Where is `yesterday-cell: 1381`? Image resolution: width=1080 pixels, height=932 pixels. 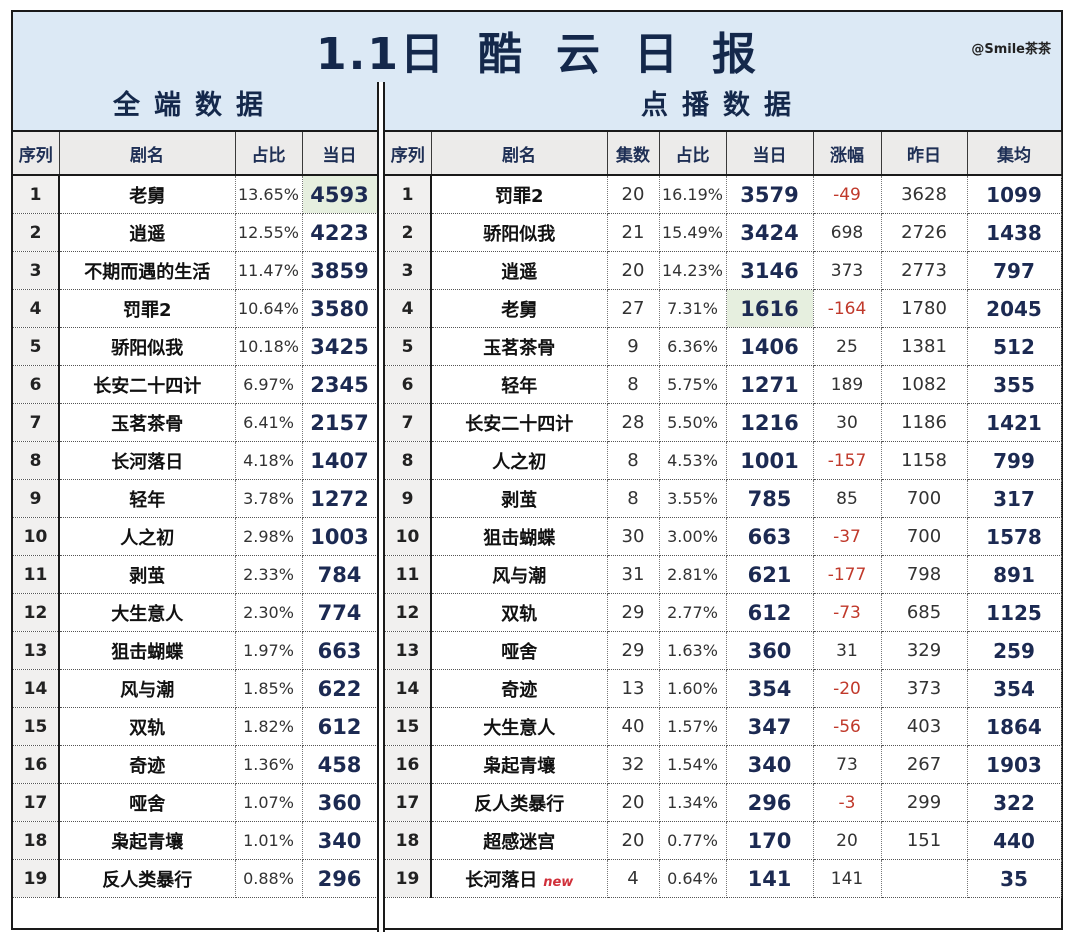 yesterday-cell: 1381 is located at coordinates (924, 346).